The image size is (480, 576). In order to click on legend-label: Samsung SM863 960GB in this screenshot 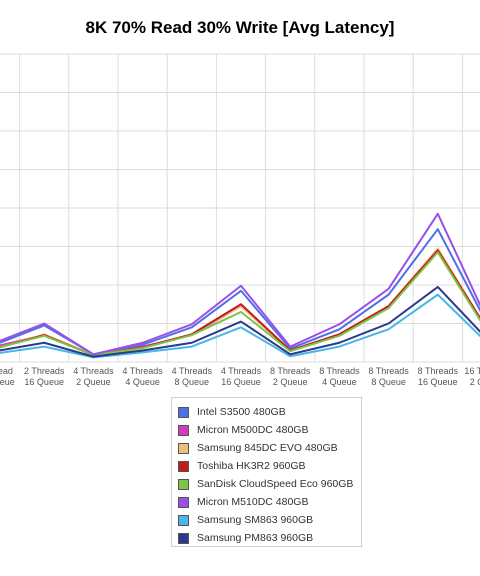, I will do `click(255, 520)`.